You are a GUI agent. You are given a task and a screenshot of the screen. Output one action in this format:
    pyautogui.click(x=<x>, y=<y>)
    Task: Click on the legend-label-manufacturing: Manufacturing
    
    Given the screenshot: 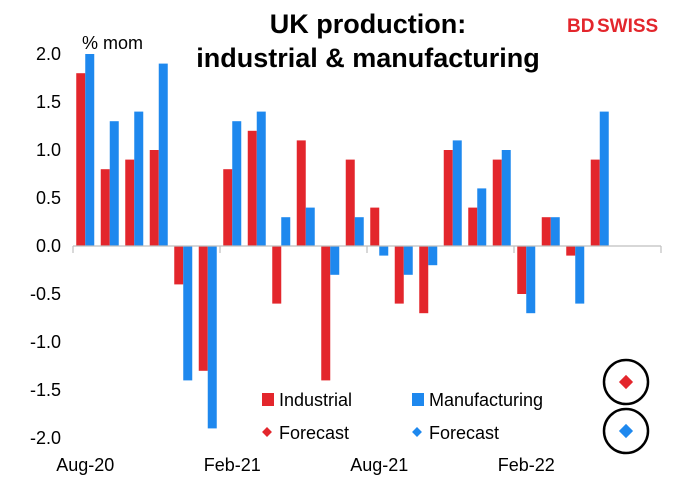 What is the action you would take?
    pyautogui.click(x=486, y=400)
    